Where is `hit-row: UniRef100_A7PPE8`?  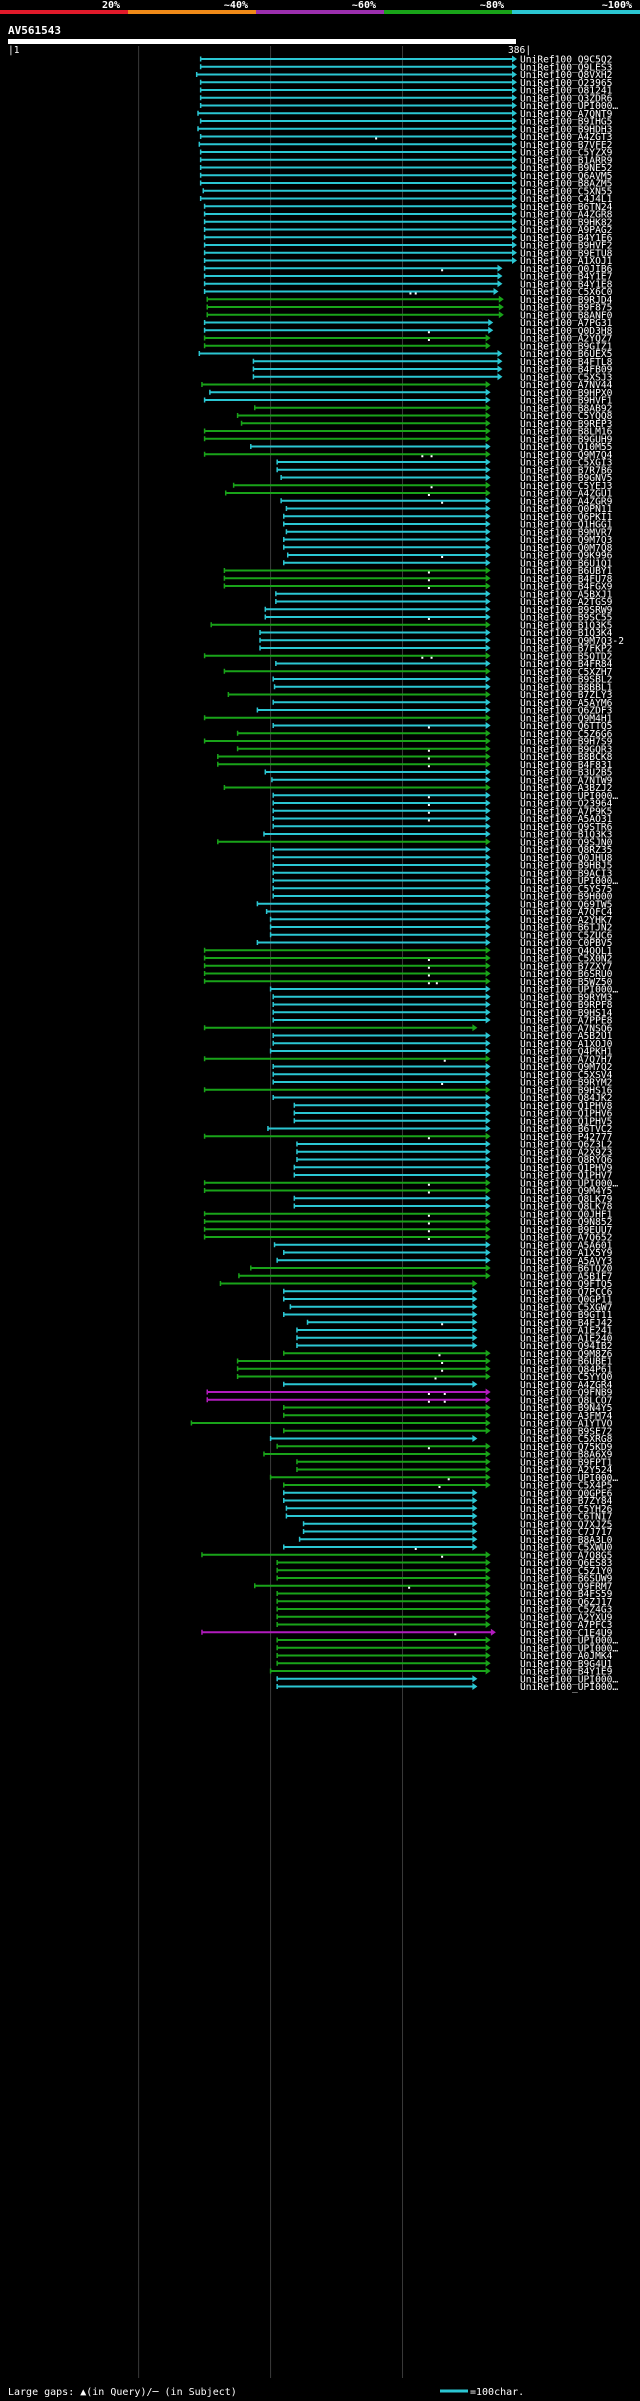
hit-row: UniRef100_A7PPE8 is located at coordinates (442, 1021).